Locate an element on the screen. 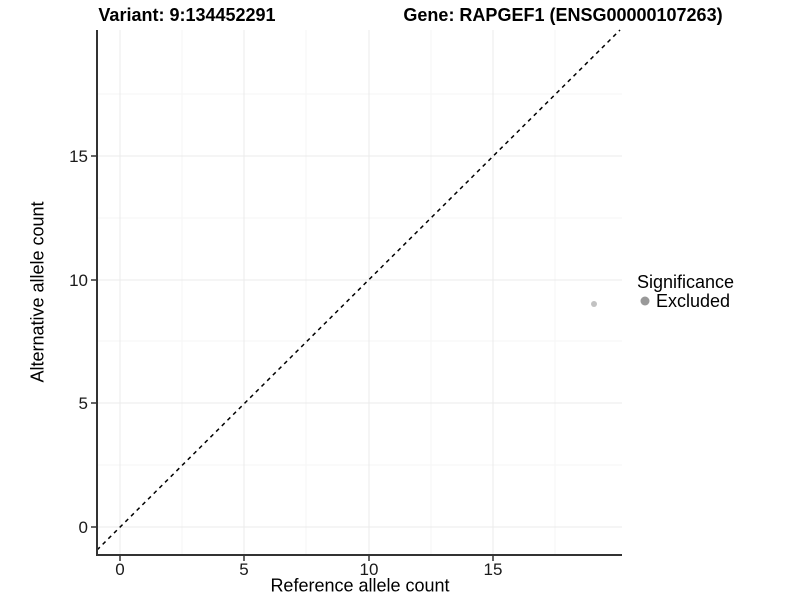  x-tick-label-10: 10 is located at coordinates (369, 569).